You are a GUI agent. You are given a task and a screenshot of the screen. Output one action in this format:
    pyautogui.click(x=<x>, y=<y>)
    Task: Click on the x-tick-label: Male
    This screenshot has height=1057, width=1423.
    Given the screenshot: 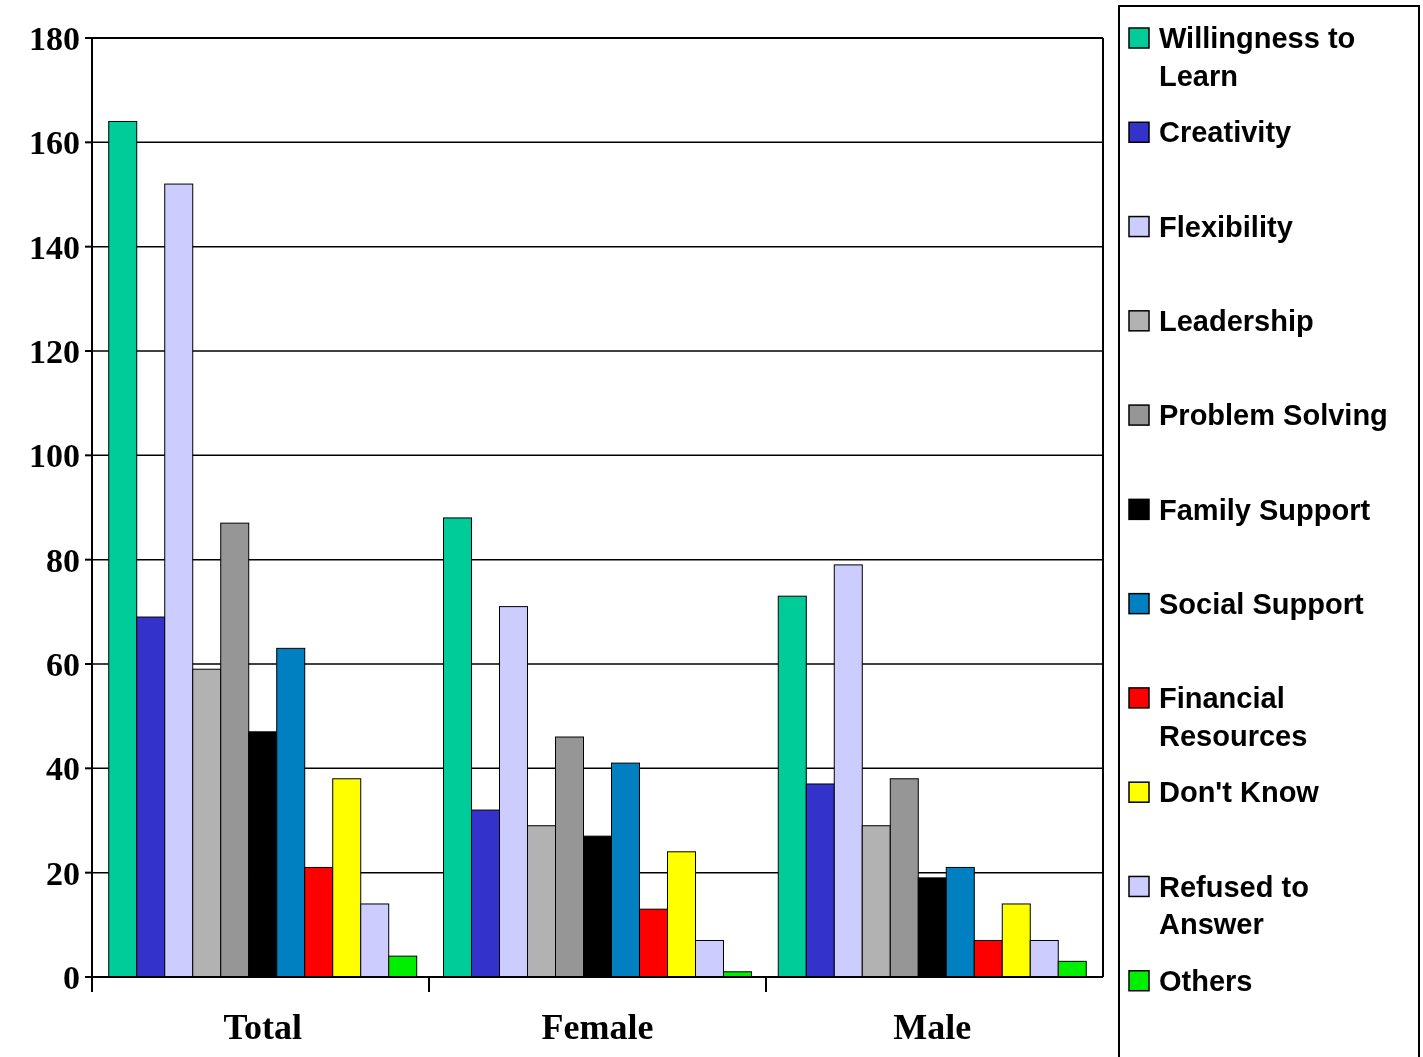 What is the action you would take?
    pyautogui.click(x=932, y=1027)
    